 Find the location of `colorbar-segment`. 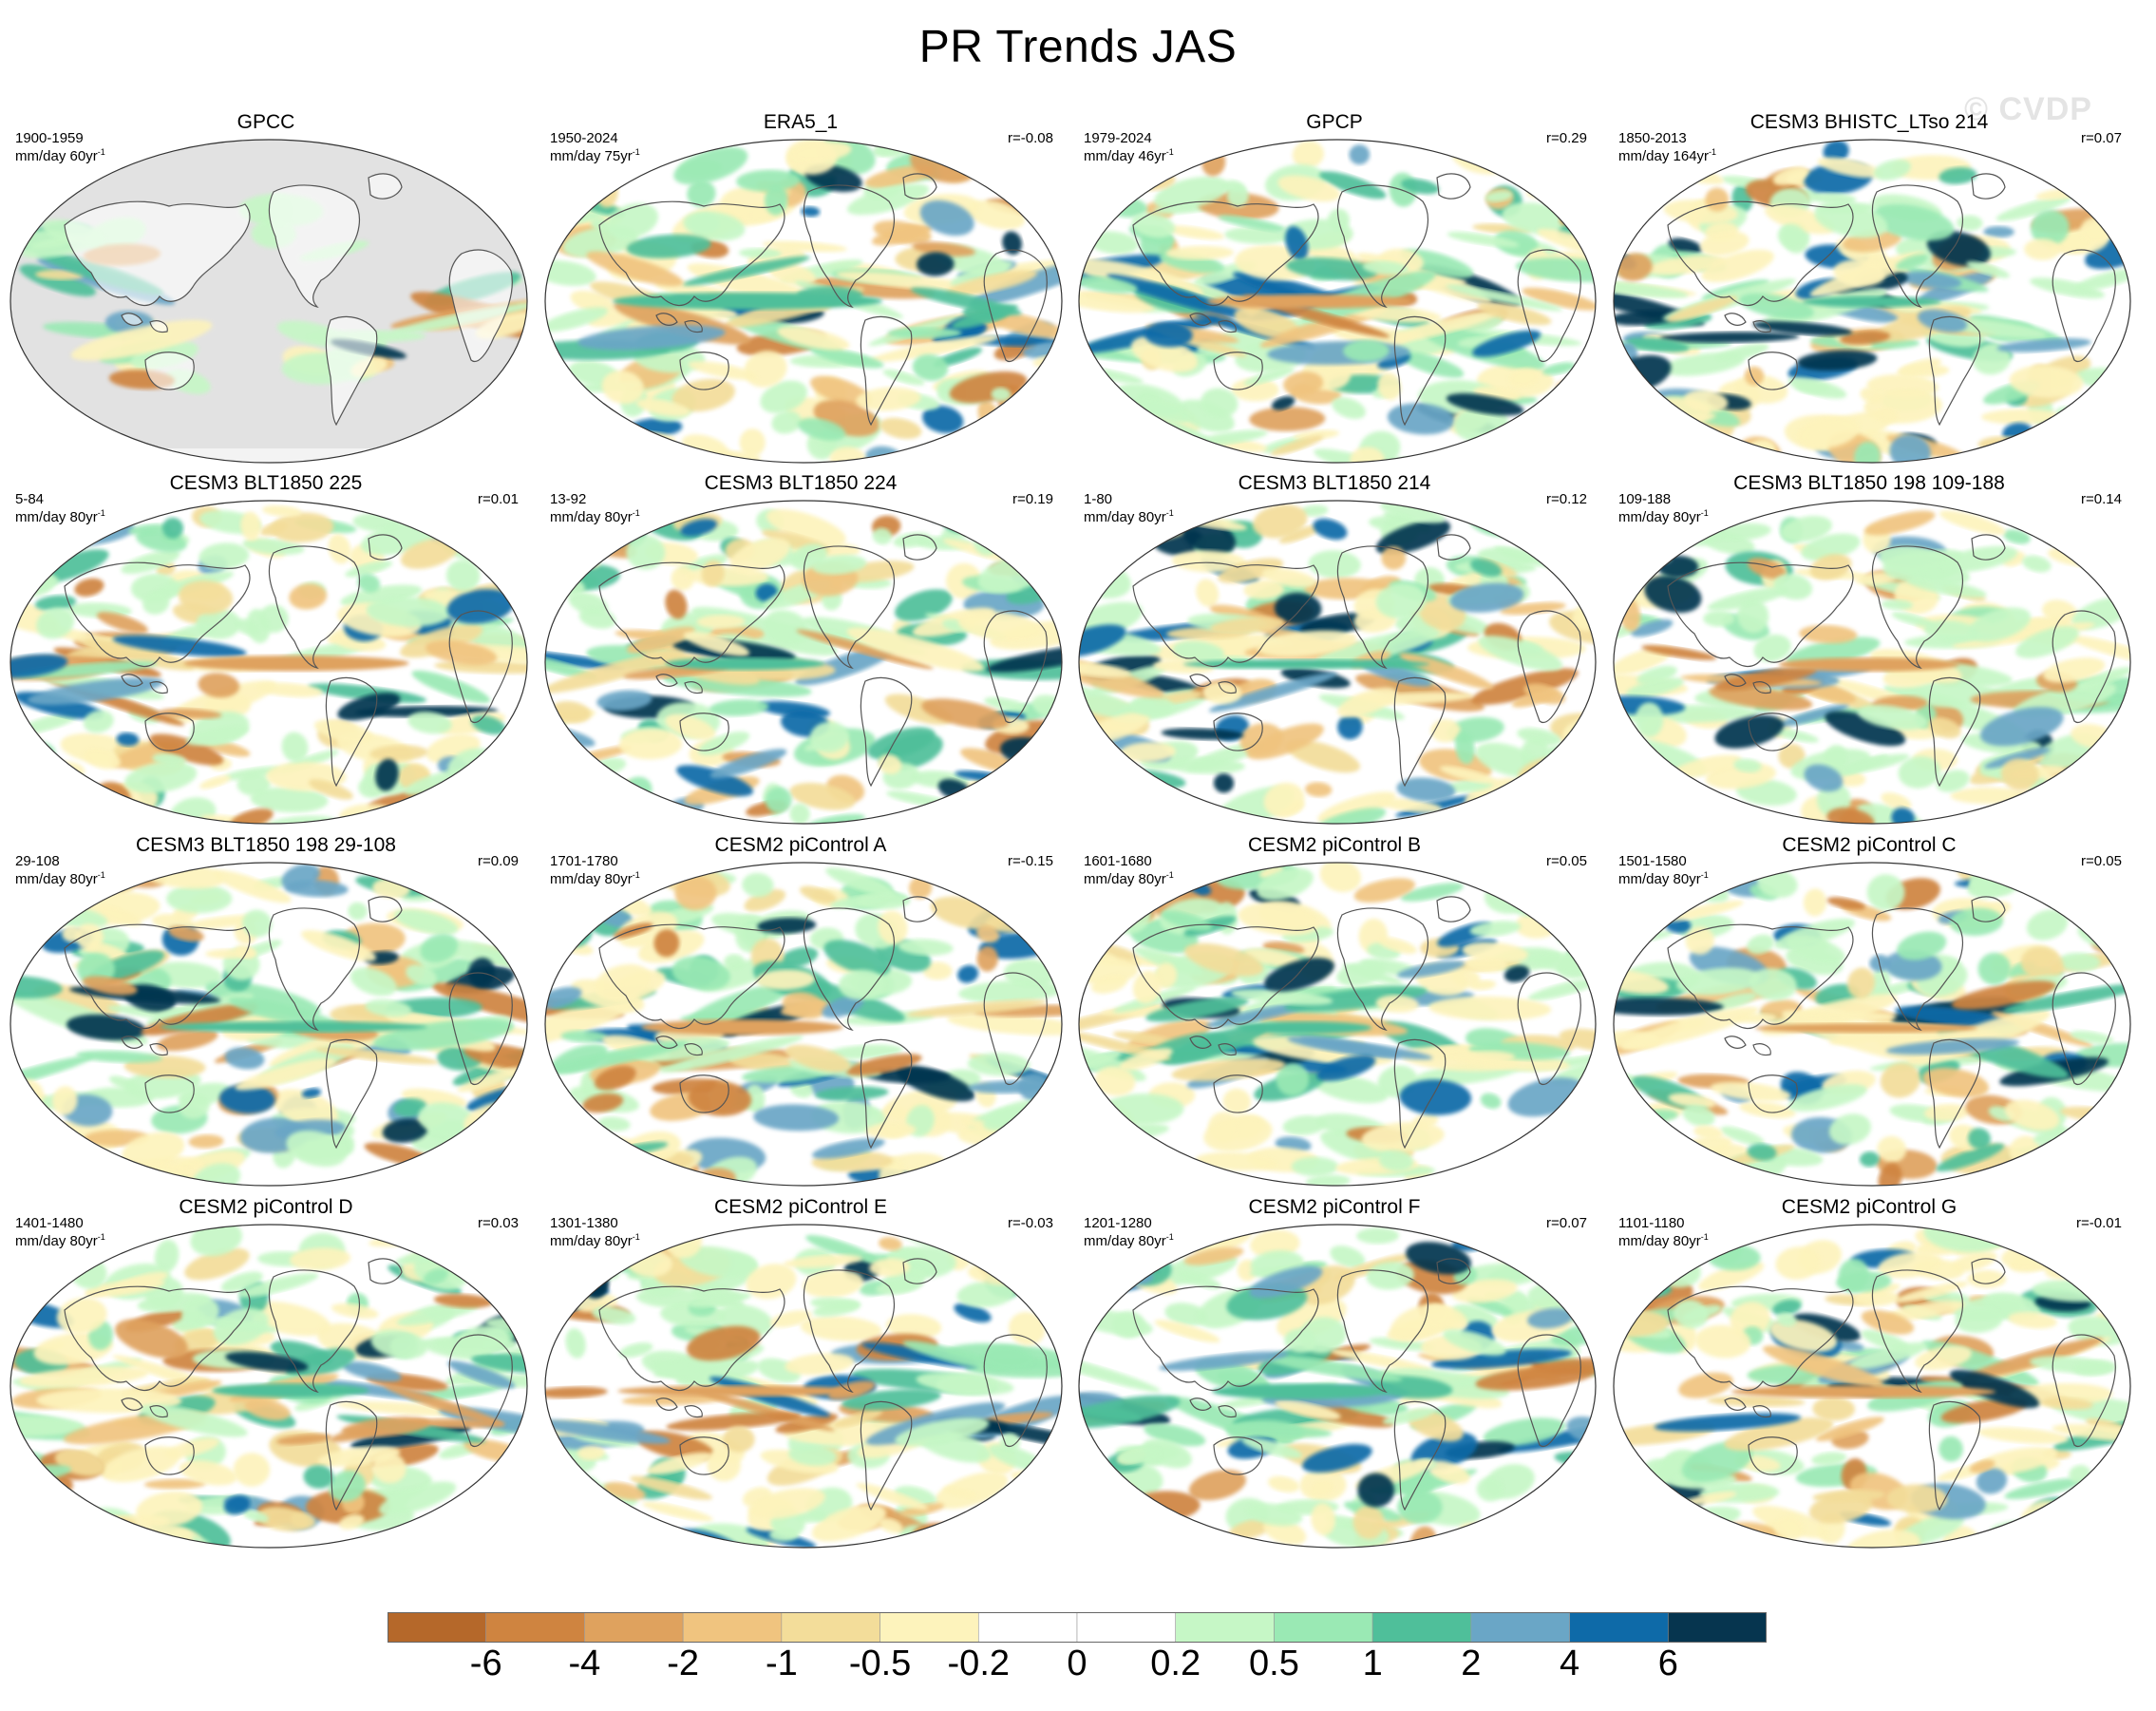

colorbar-segment is located at coordinates (535, 1627).